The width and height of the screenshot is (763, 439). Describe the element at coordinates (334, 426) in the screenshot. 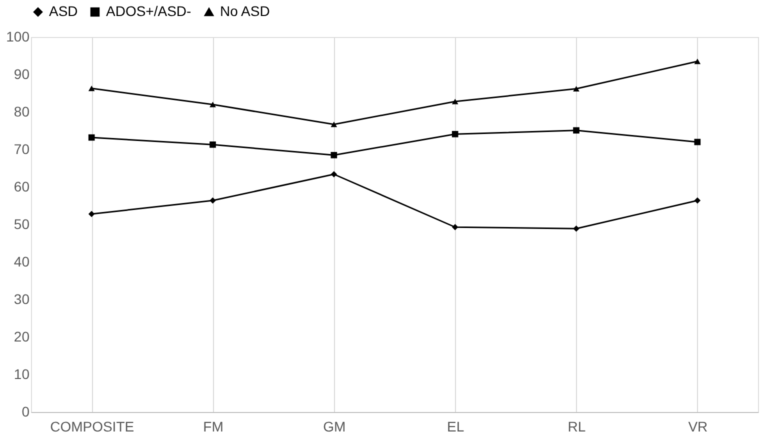

I see `x-tick-label: GM` at that location.